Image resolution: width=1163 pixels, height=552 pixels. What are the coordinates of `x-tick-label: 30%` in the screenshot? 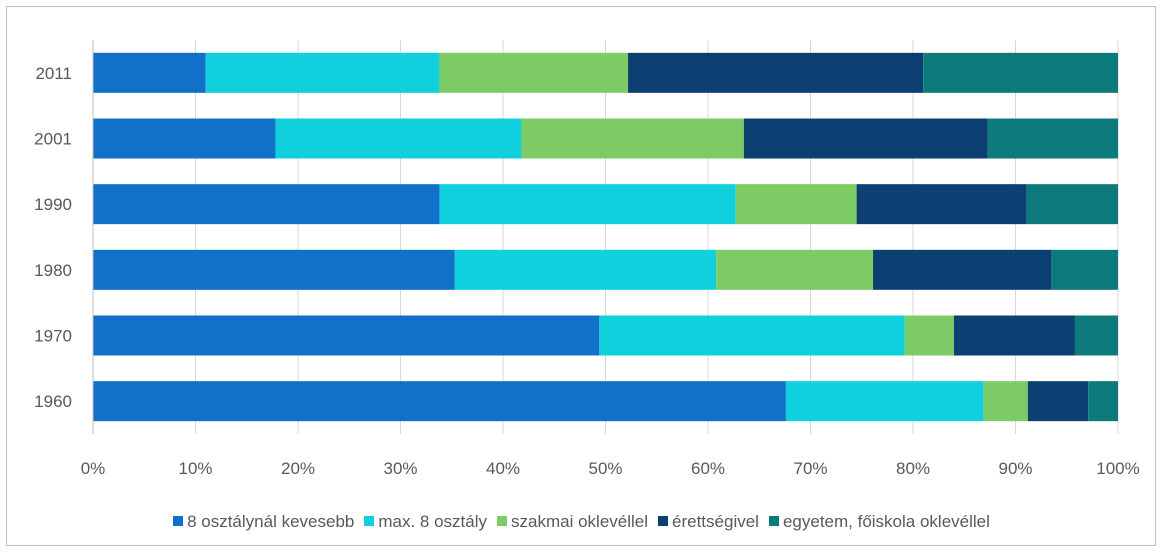 It's located at (400, 468).